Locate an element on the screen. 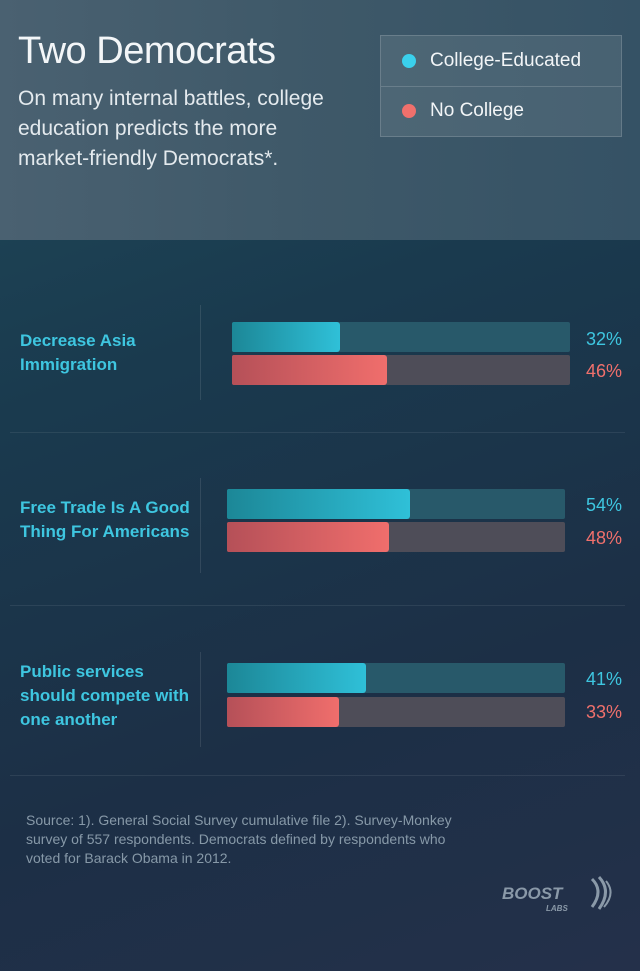  legend-item-no-college: No College is located at coordinates (501, 111).